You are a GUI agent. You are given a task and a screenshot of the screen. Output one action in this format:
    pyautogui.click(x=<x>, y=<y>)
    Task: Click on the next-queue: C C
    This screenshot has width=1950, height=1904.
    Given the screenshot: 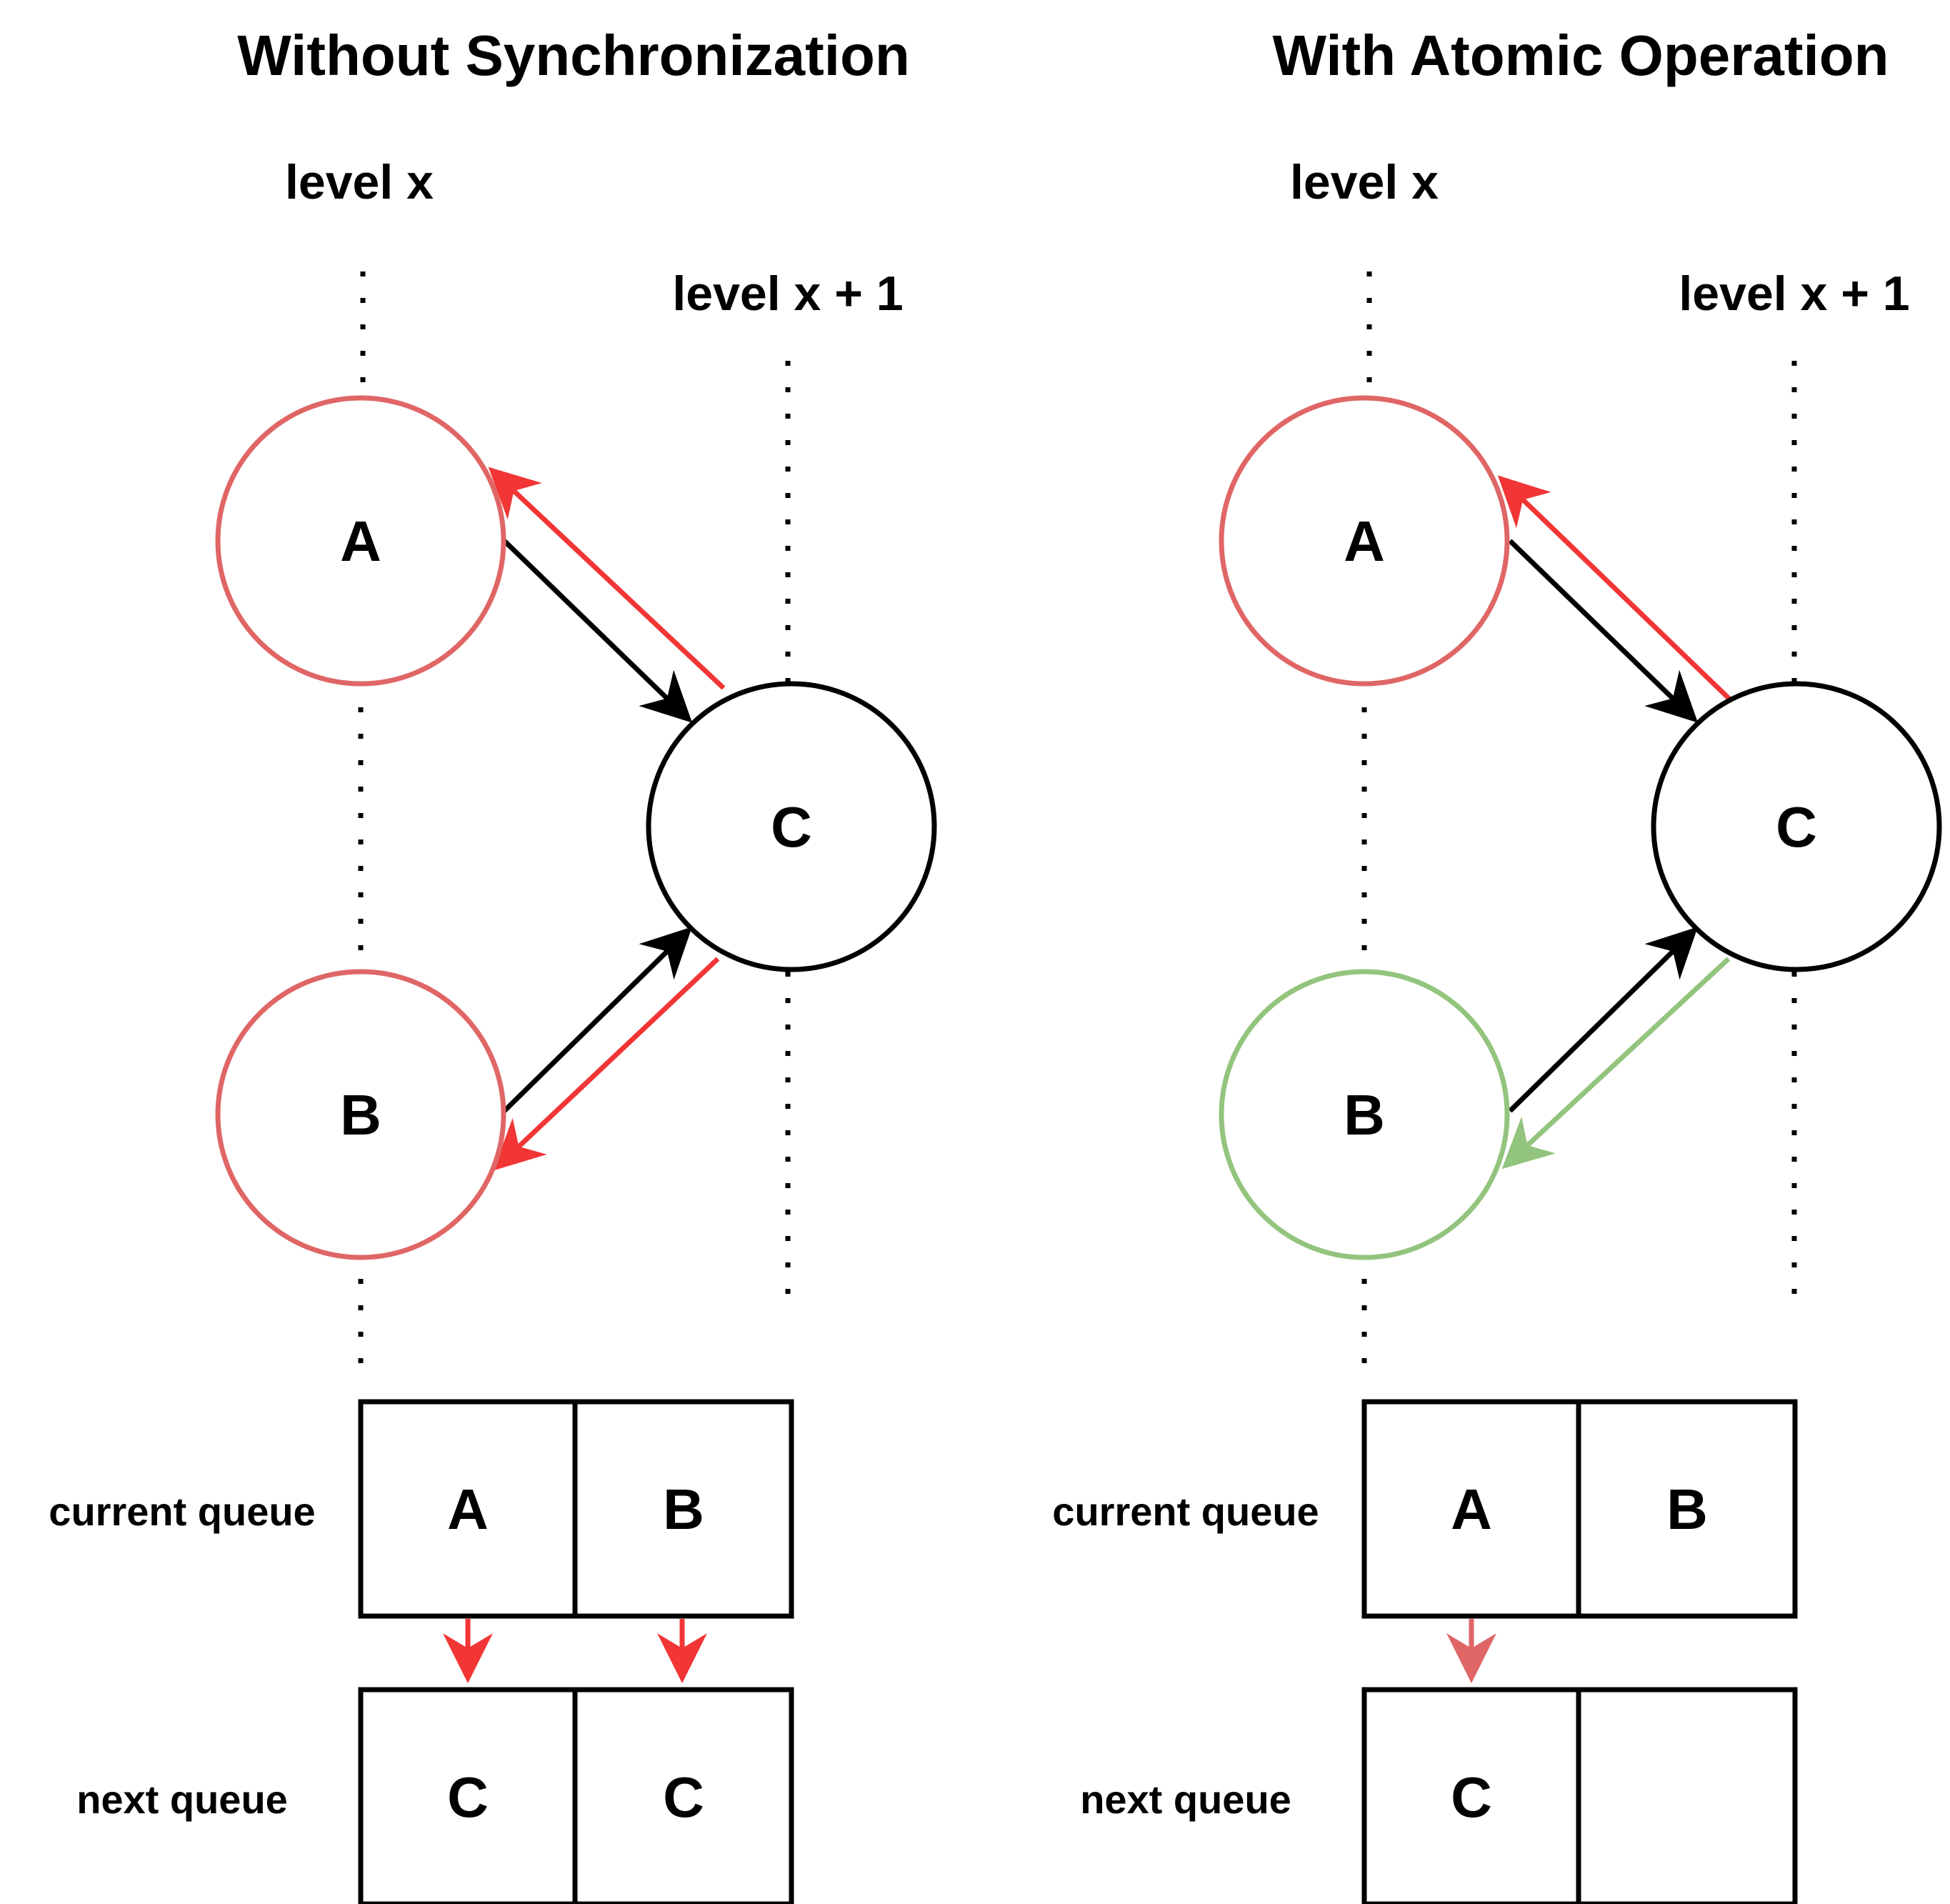 What is the action you would take?
    pyautogui.click(x=576, y=1795)
    